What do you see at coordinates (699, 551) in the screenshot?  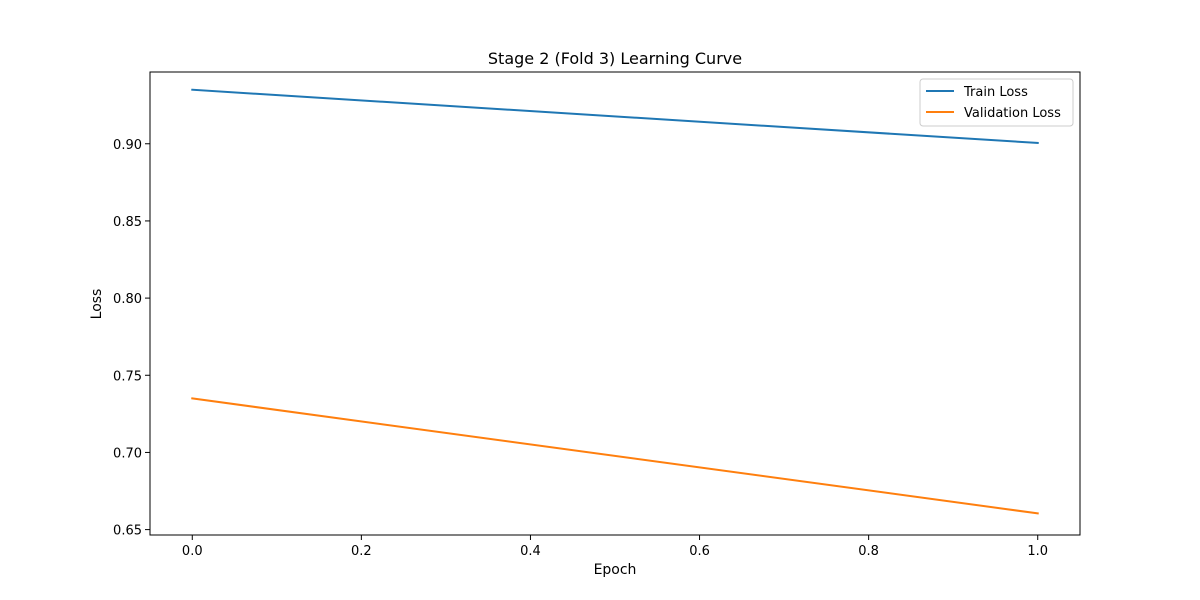 I see `x-tick-label: 0.6` at bounding box center [699, 551].